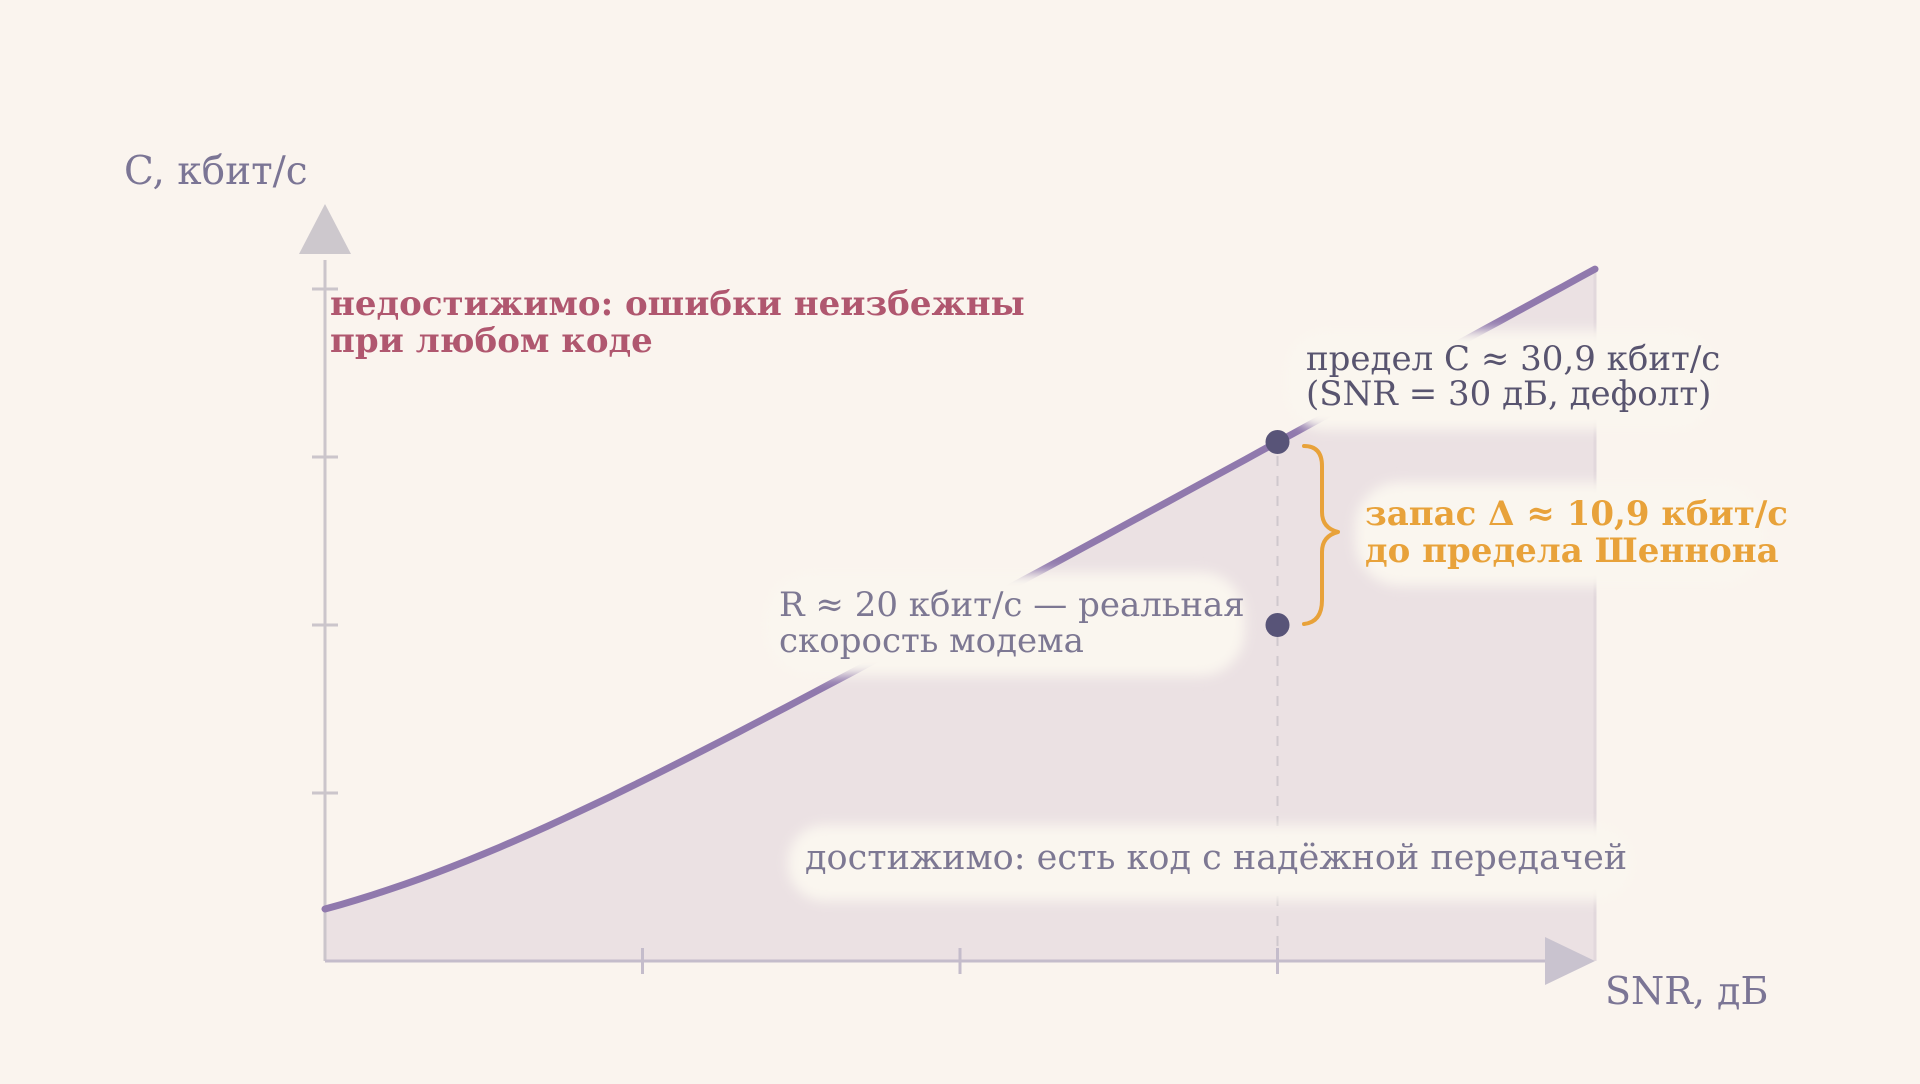 The height and width of the screenshot is (1084, 1920). I want to click on rate-annotation-line-2: скорость модема, so click(931, 641).